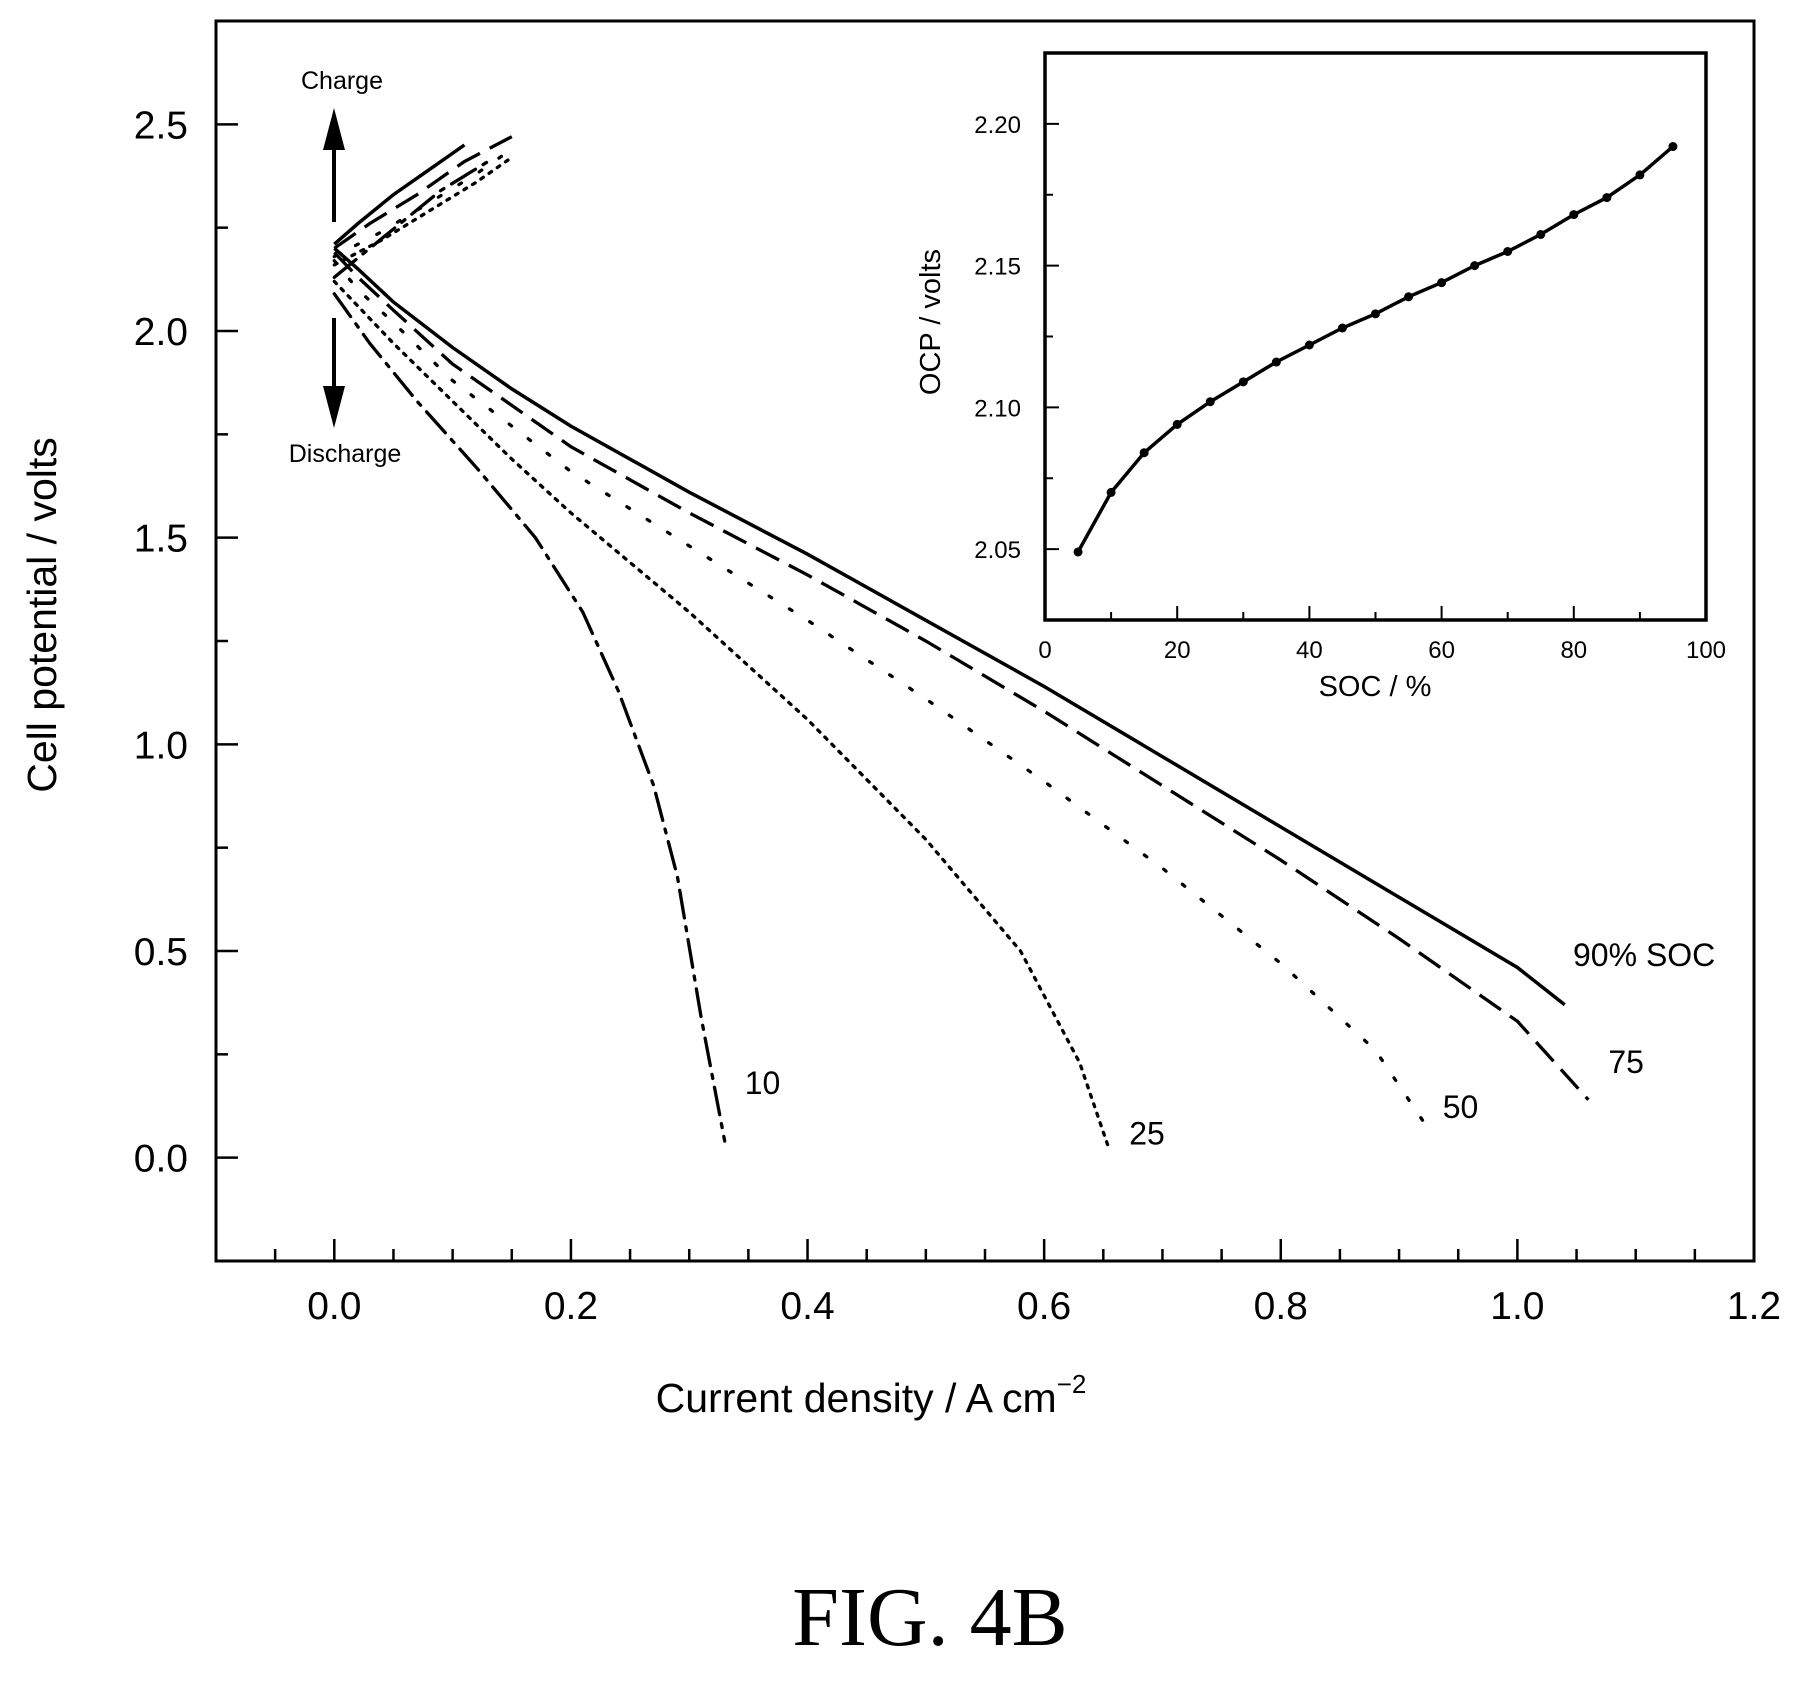 This screenshot has height=1694, width=1801. I want to click on inset-series, so click(1375, 349).